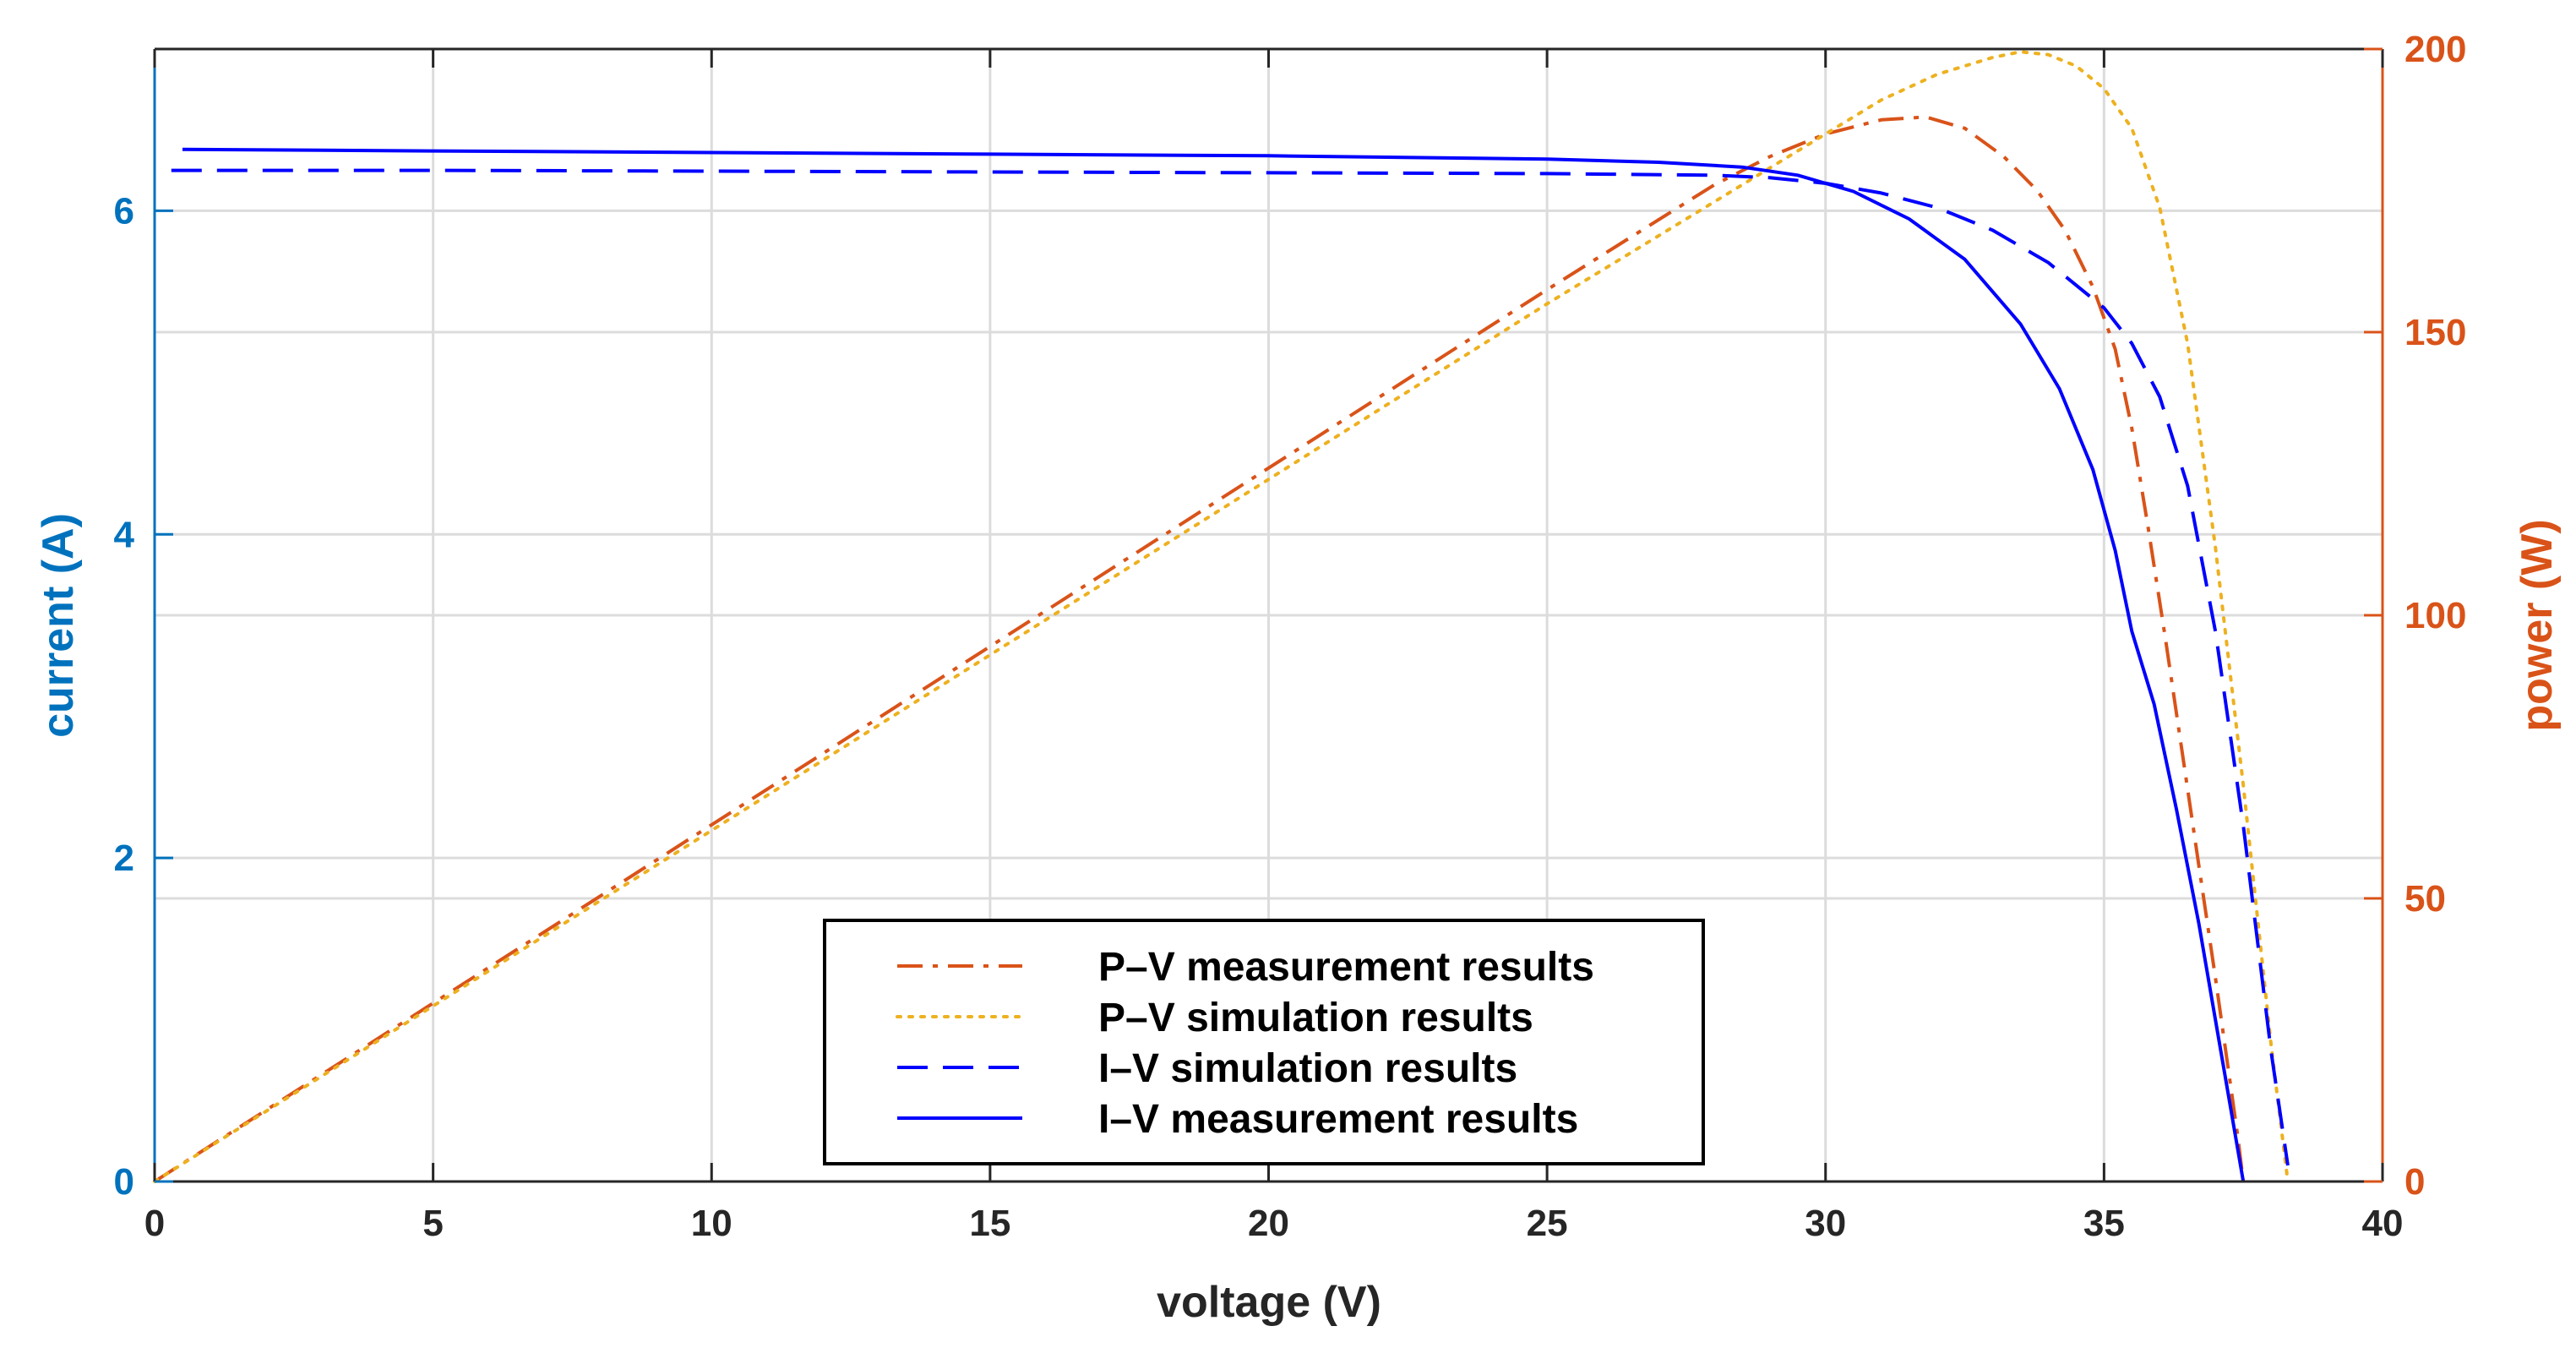 This screenshot has width=2576, height=1348. What do you see at coordinates (1307, 1068) in the screenshot?
I see `legend-label: I–V simulation results` at bounding box center [1307, 1068].